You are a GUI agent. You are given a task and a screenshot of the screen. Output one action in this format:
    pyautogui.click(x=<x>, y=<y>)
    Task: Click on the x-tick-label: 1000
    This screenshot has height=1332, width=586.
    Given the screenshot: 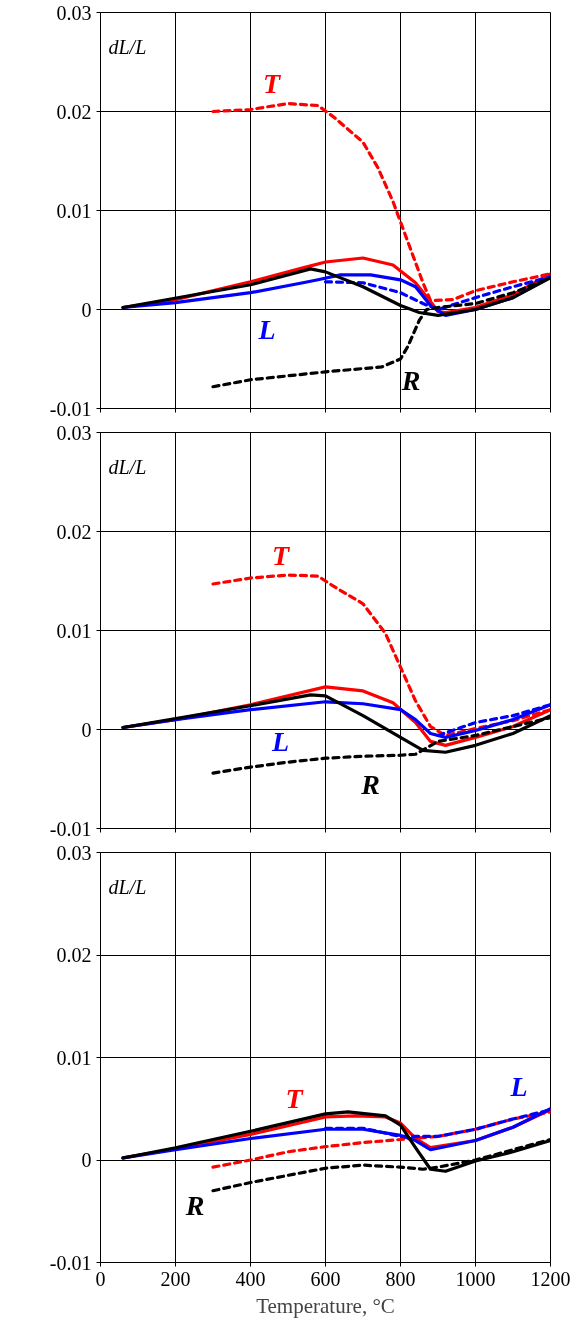 What is the action you would take?
    pyautogui.click(x=475, y=1278)
    